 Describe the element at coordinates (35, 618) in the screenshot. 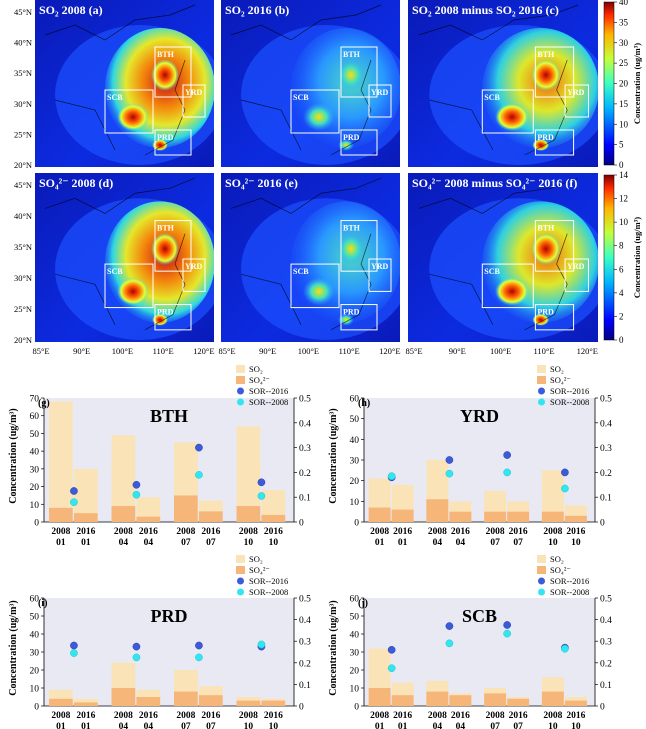

I see `y-tick-label: 50` at that location.